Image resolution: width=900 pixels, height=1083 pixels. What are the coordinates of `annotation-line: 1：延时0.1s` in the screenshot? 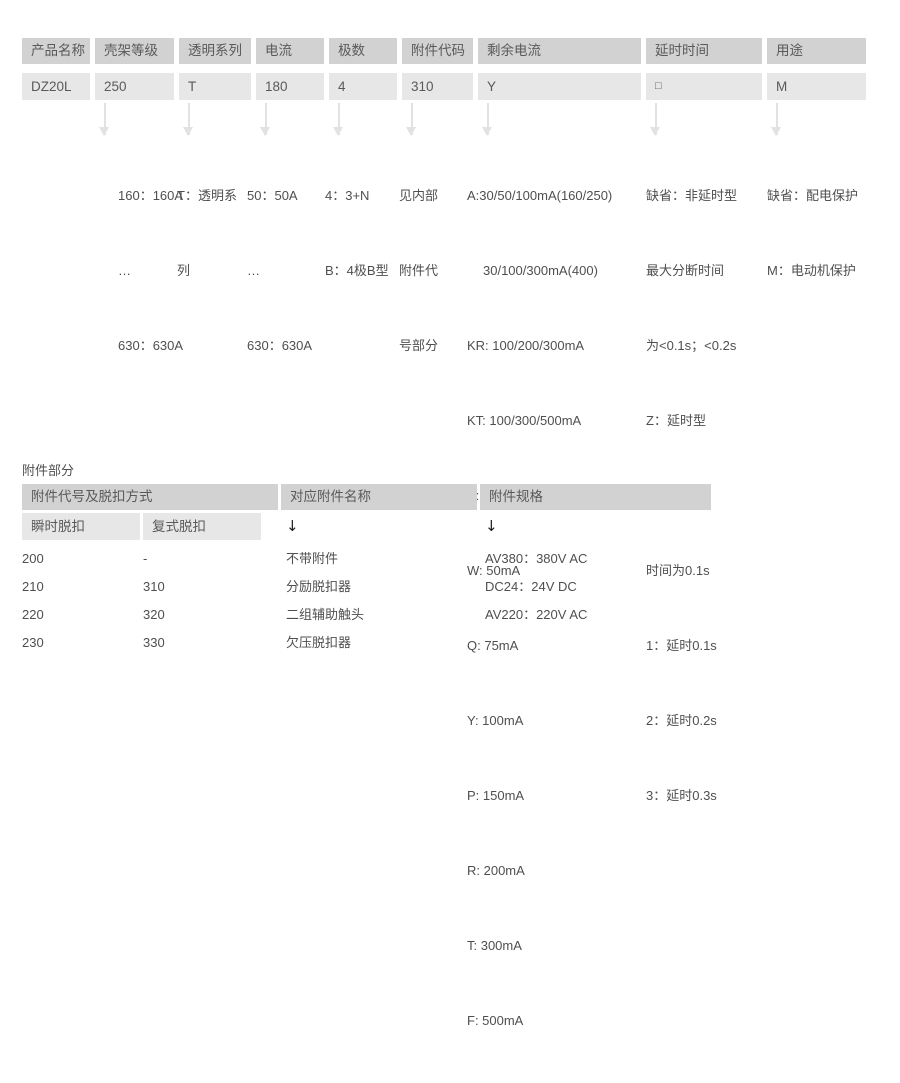 It's located at (681, 645).